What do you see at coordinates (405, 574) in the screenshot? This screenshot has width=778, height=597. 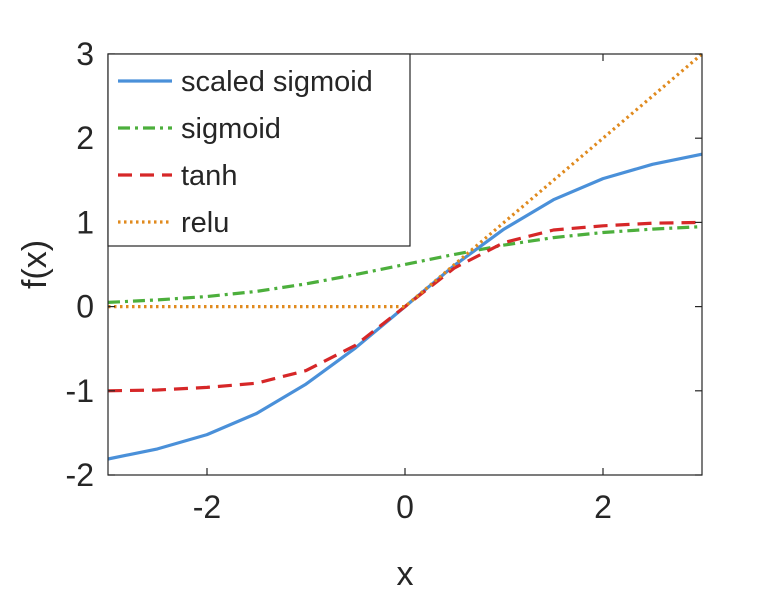 I see `x-axis-label: x` at bounding box center [405, 574].